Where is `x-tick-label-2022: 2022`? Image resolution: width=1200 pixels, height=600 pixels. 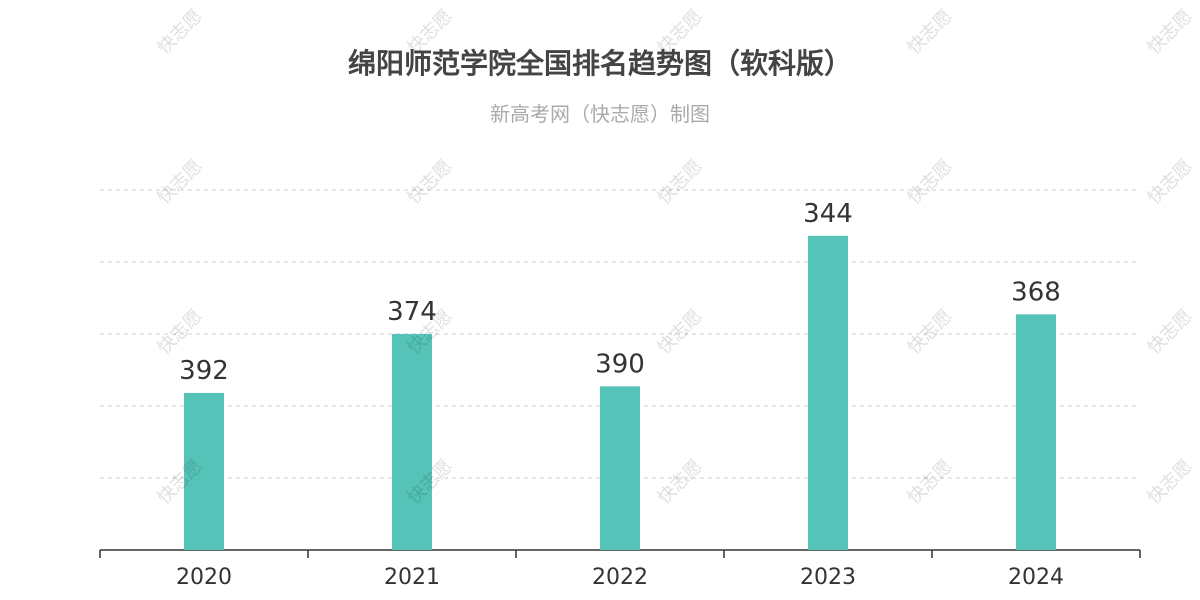 x-tick-label-2022: 2022 is located at coordinates (620, 577).